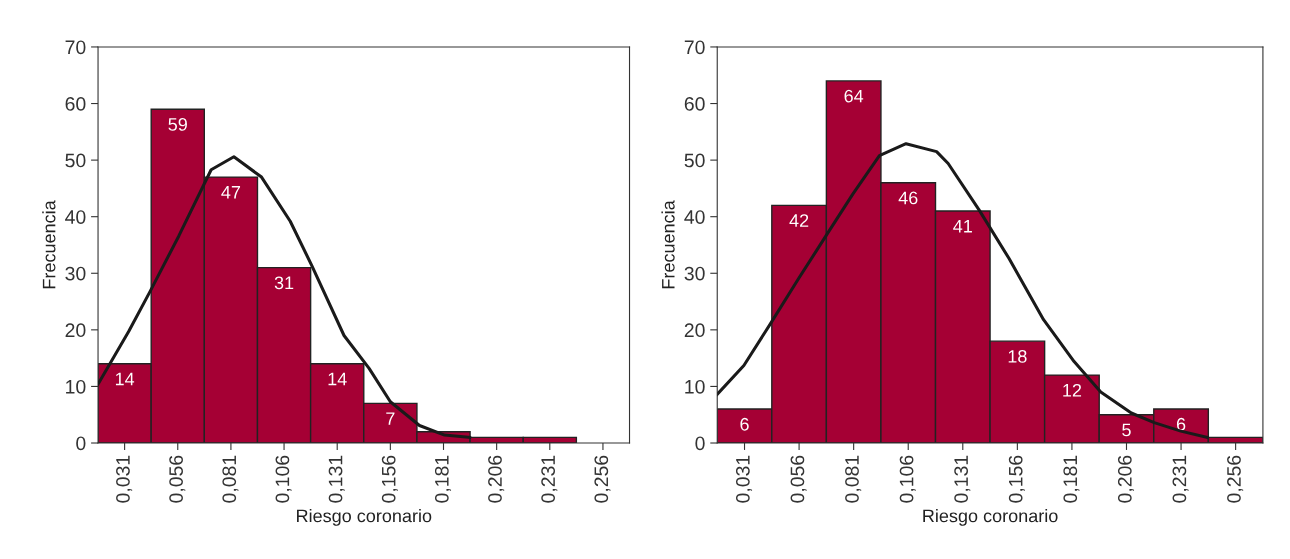 This screenshot has width=1290, height=559. Describe the element at coordinates (962, 226) in the screenshot. I see `data-label: 41` at that location.